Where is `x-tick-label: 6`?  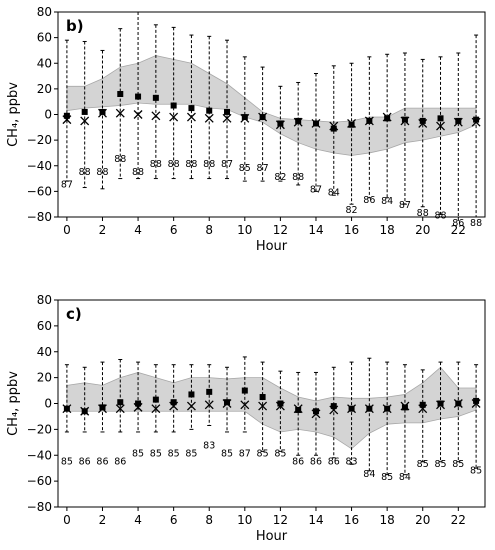 x-tick-label: 6 is located at coordinates (174, 520).